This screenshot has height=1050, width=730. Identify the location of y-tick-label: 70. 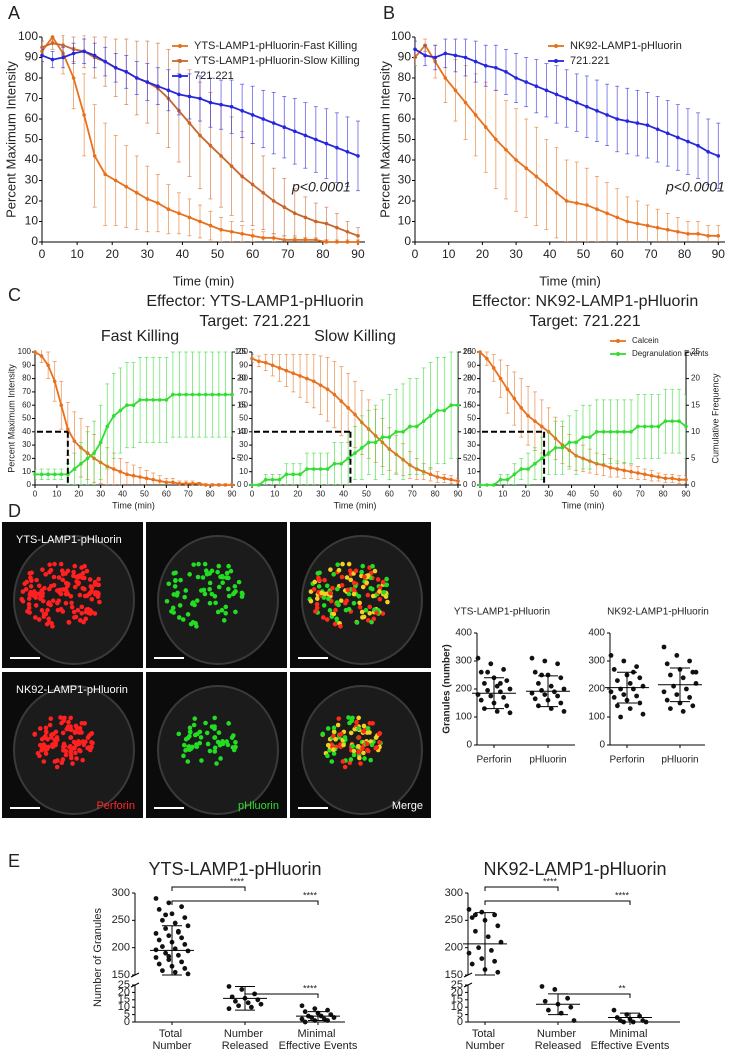
(32, 98).